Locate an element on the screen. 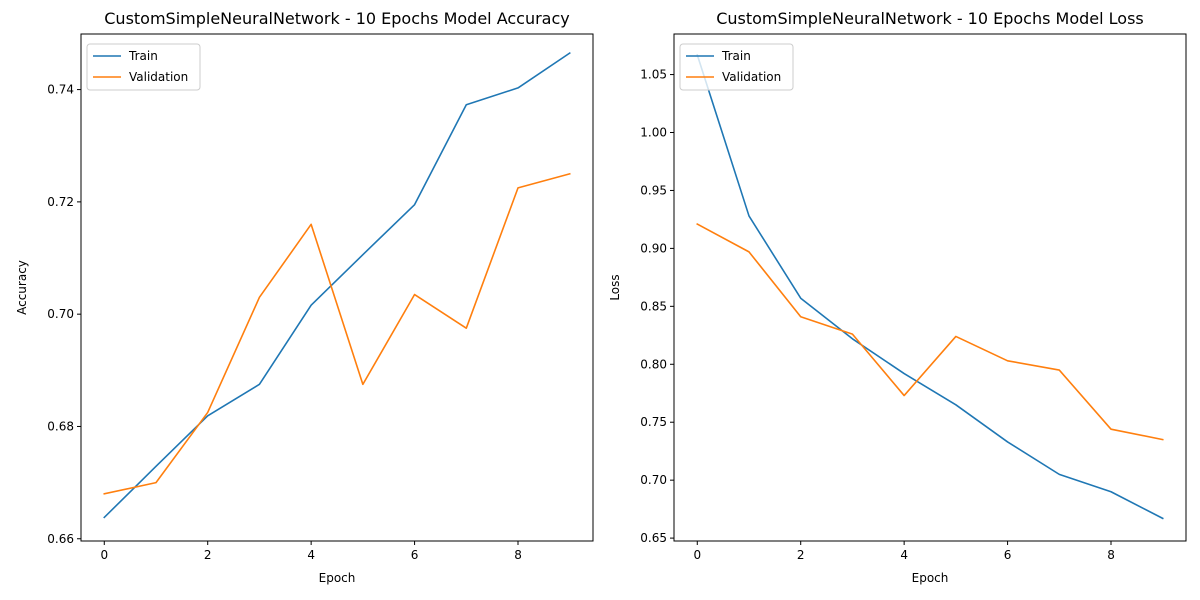 This screenshot has width=1200, height=600. y-tick-label: 0.65 is located at coordinates (653, 538).